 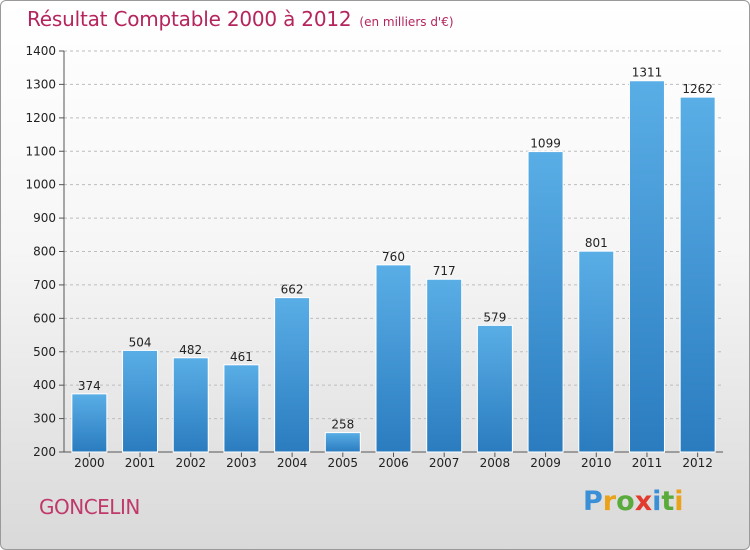 I want to click on data-label: 717, so click(x=444, y=271).